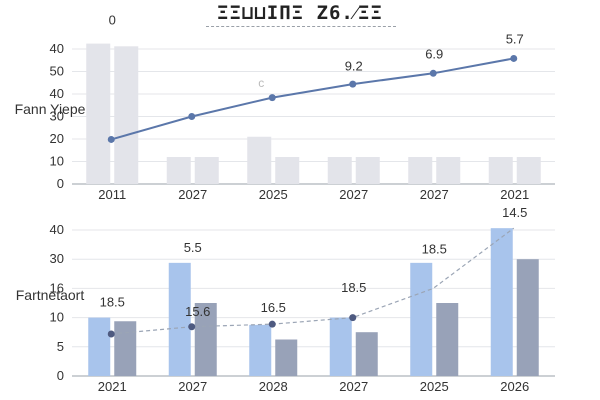 The image size is (600, 400). What do you see at coordinates (354, 66) in the screenshot?
I see `data-label: 9.2` at bounding box center [354, 66].